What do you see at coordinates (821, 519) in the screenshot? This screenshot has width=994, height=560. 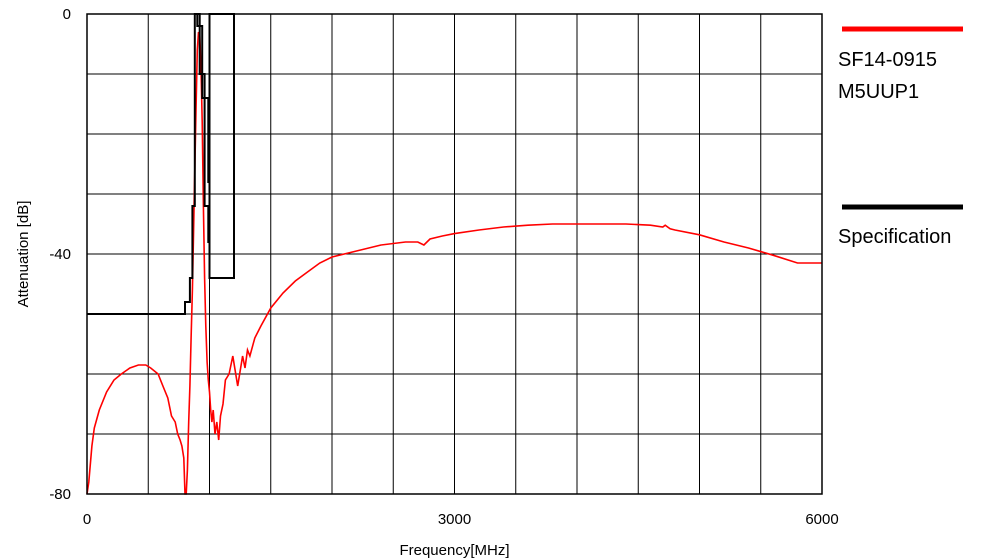 I see `x-tick-label: 6000` at bounding box center [821, 519].